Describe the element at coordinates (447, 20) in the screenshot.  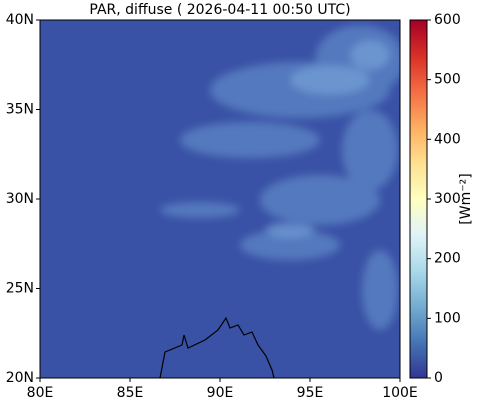
I see `colorbar-tick-label: 600` at that location.